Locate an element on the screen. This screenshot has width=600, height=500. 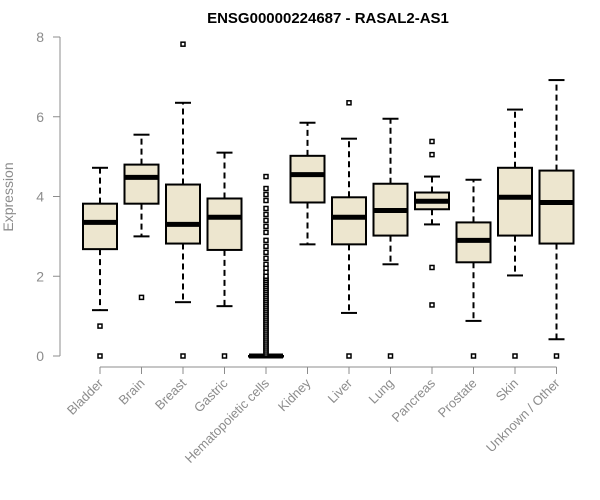
x-tick-label: Bladder is located at coordinates (85, 396).